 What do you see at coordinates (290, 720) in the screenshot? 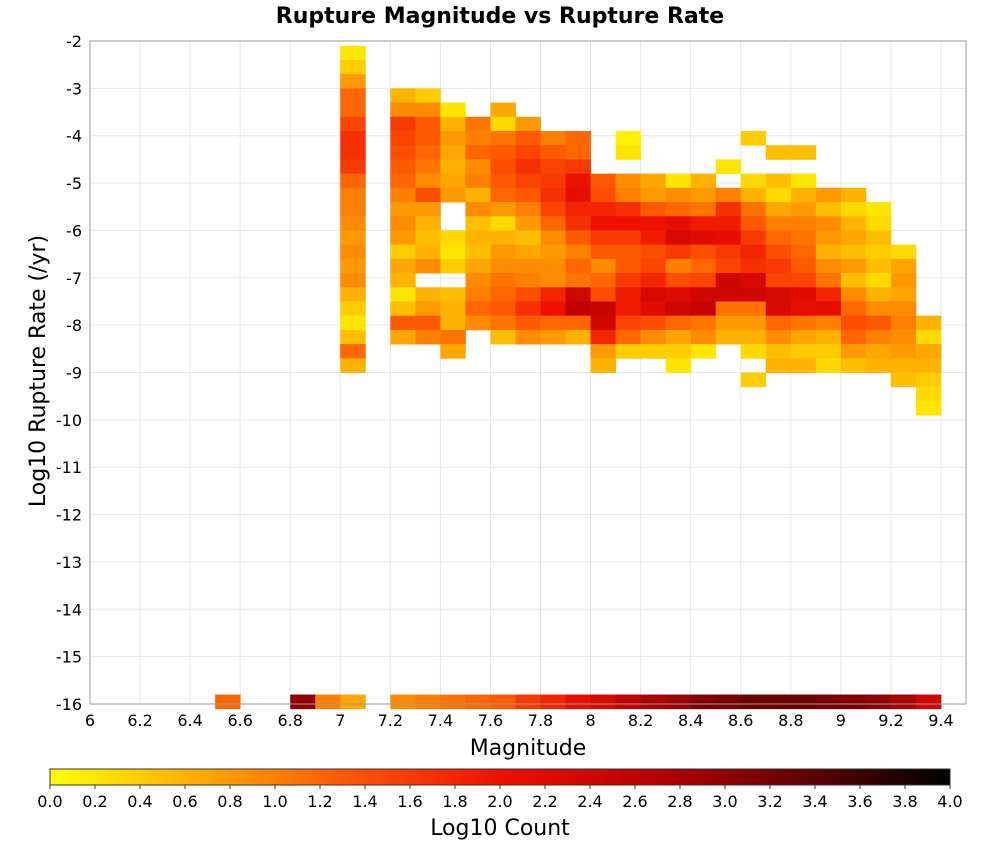
I see `x-tick-label: 6.8` at bounding box center [290, 720].